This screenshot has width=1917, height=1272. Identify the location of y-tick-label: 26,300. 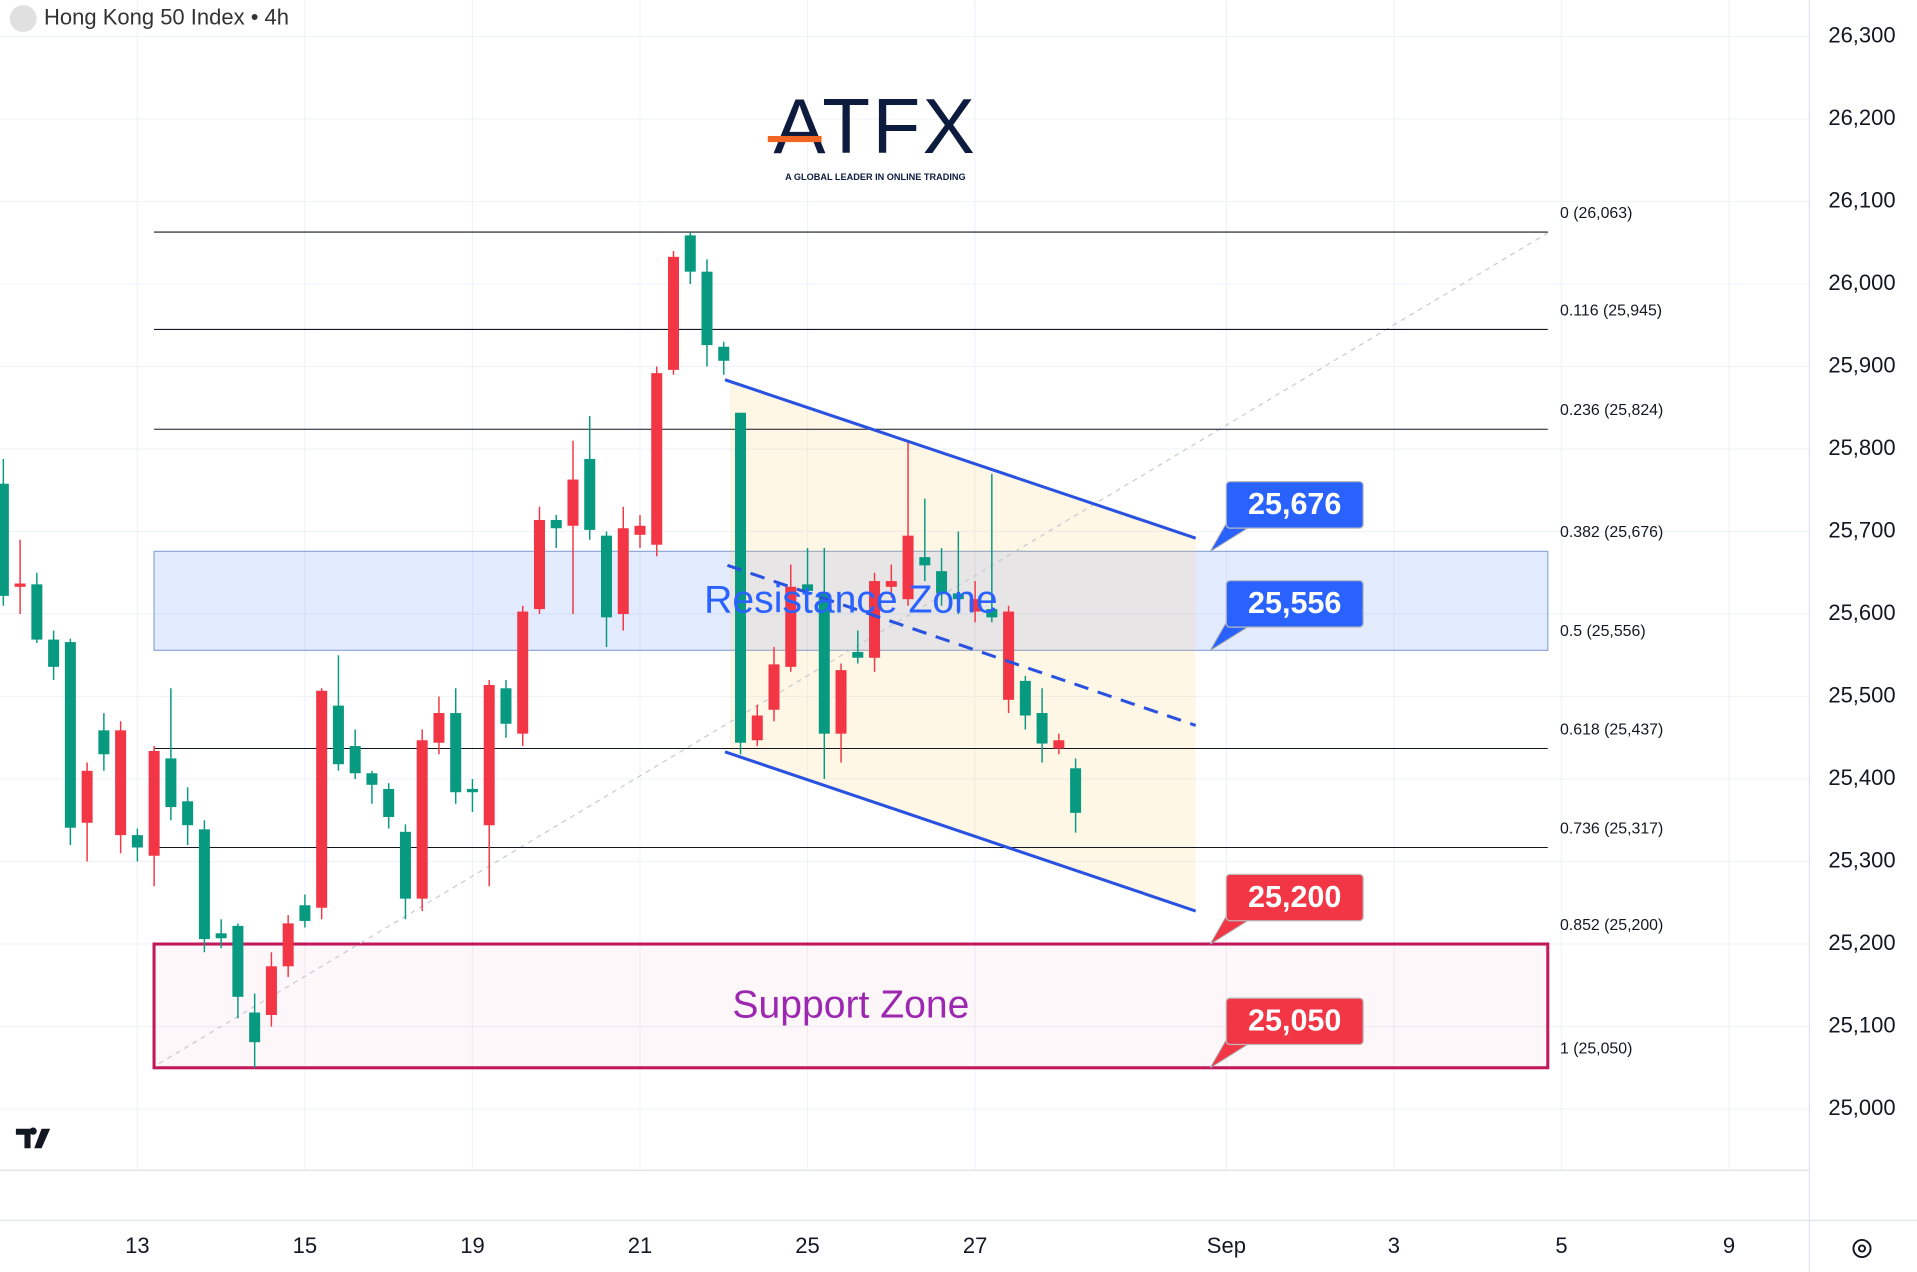
(1861, 34).